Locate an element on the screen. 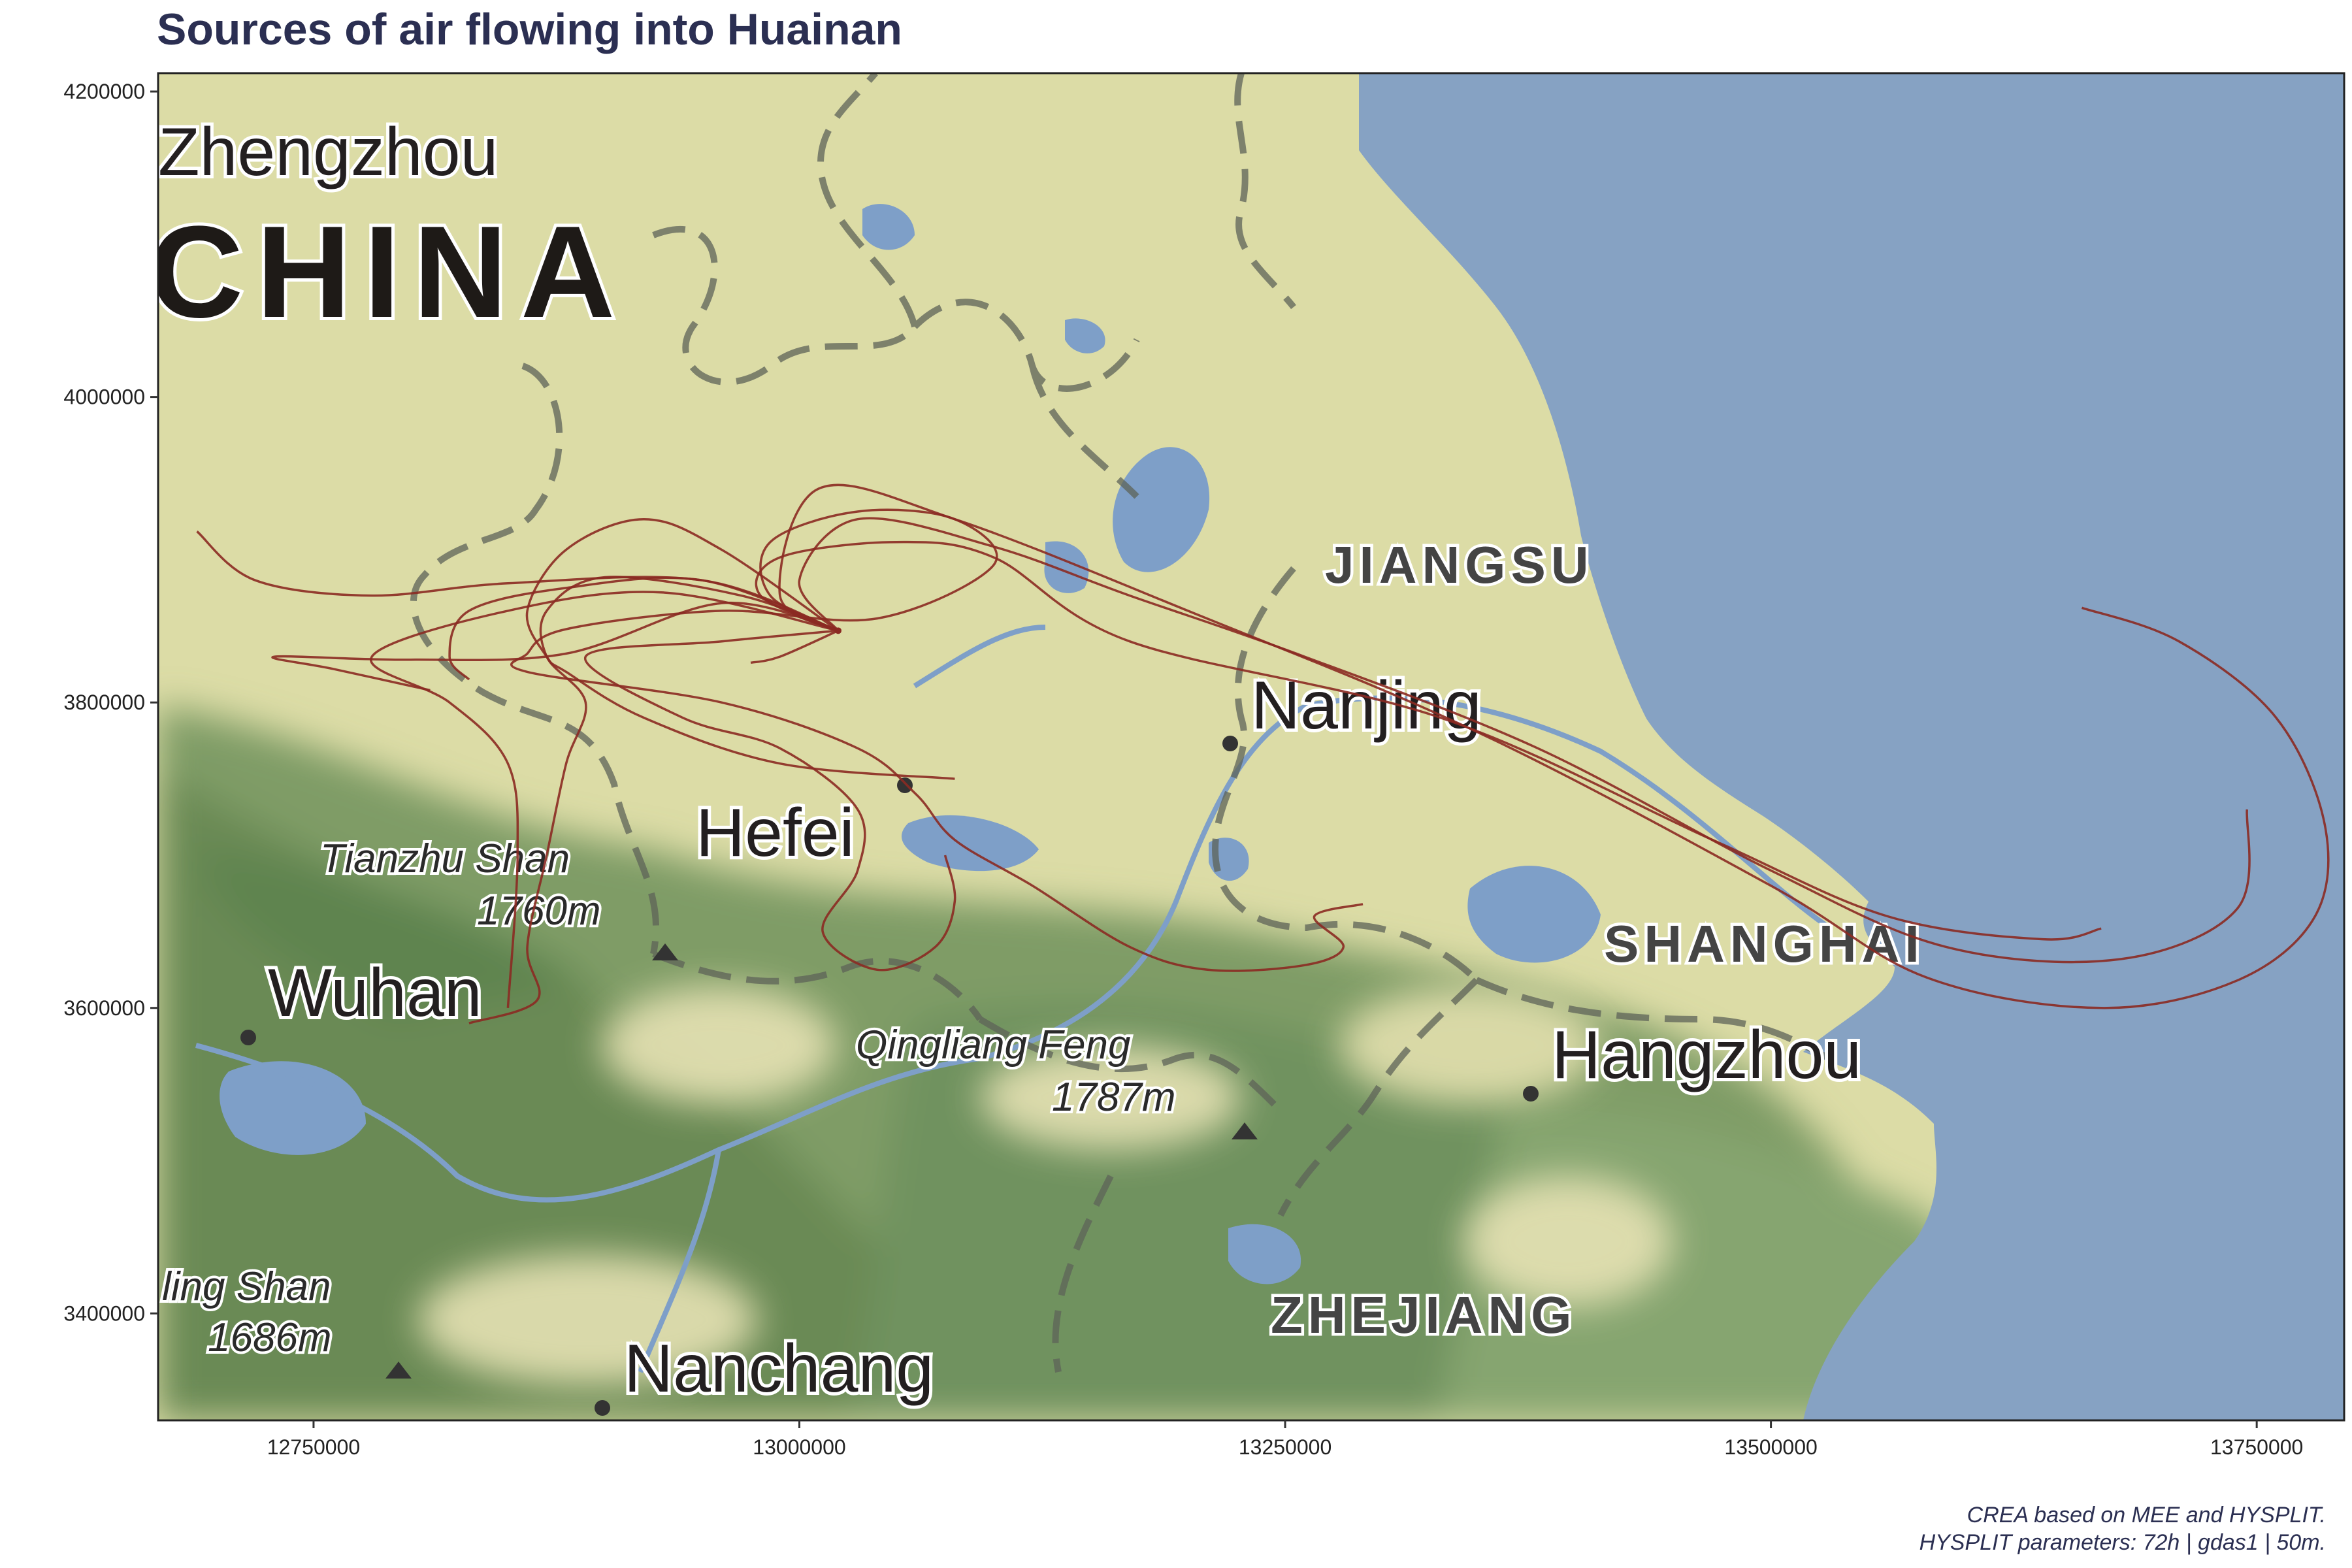 The width and height of the screenshot is (2352, 1568). caption-parameters: HYSPLIT parameters: 72h | gdas1 | 50m. is located at coordinates (2122, 1542).